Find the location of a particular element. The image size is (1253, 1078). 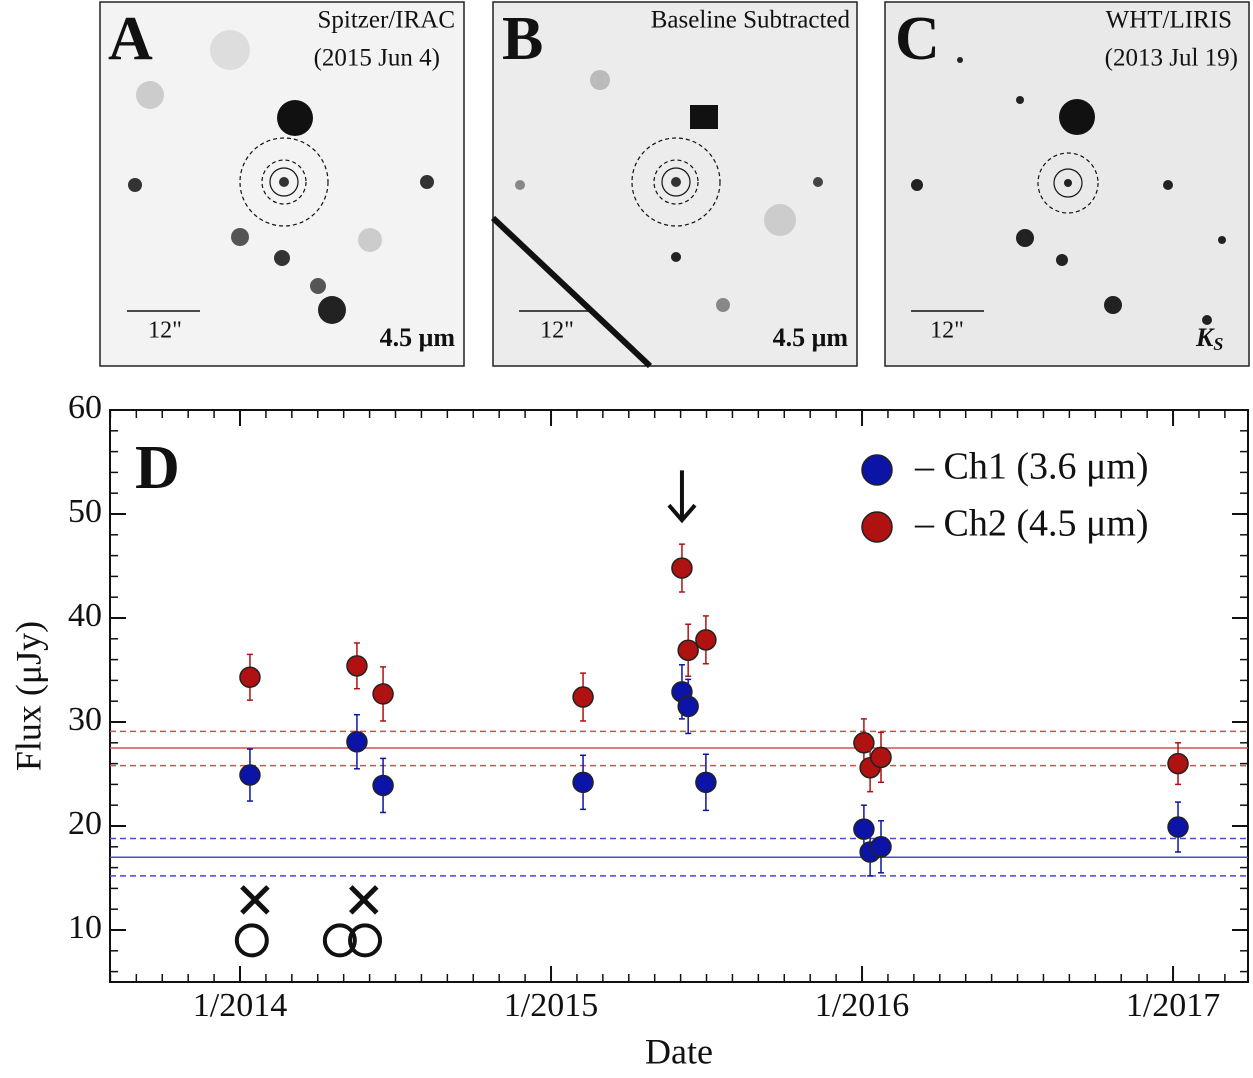

band-label: KS is located at coordinates (1209, 338).